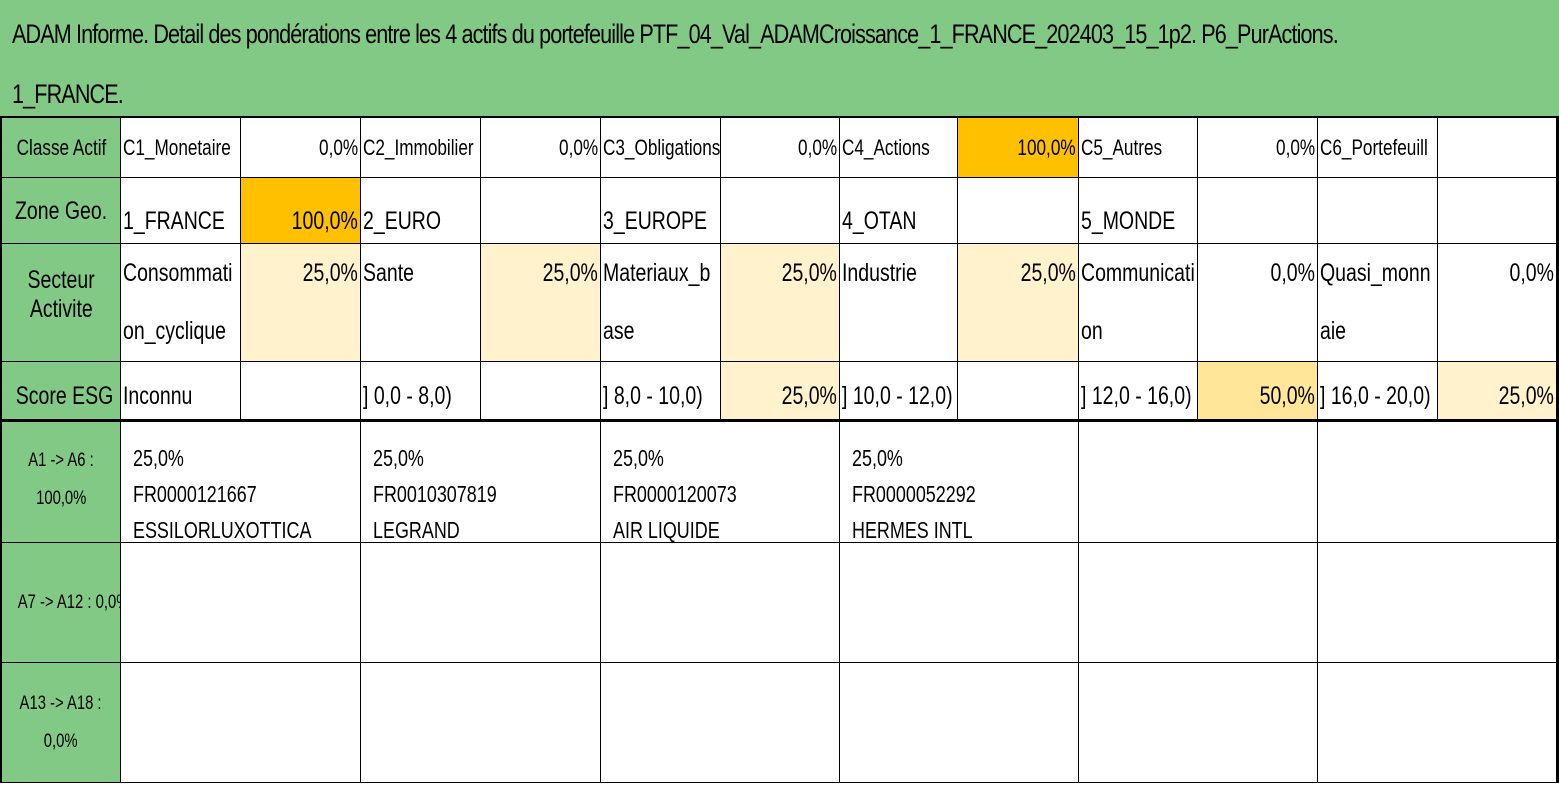 The width and height of the screenshot is (1559, 785). Describe the element at coordinates (181, 148) in the screenshot. I see `classe-name-c1: C1_Monetaire` at that location.